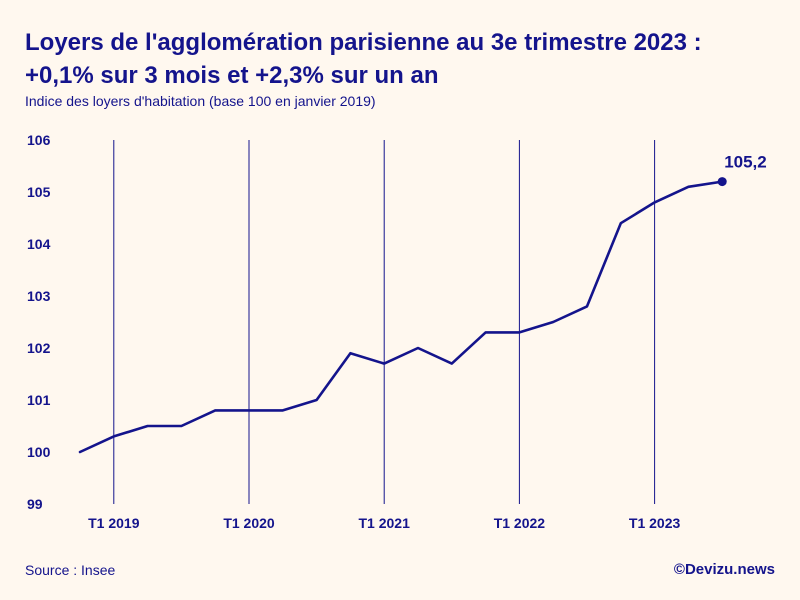  What do you see at coordinates (114, 523) in the screenshot?
I see `x-tick-label-t1-2019: T1 2019` at bounding box center [114, 523].